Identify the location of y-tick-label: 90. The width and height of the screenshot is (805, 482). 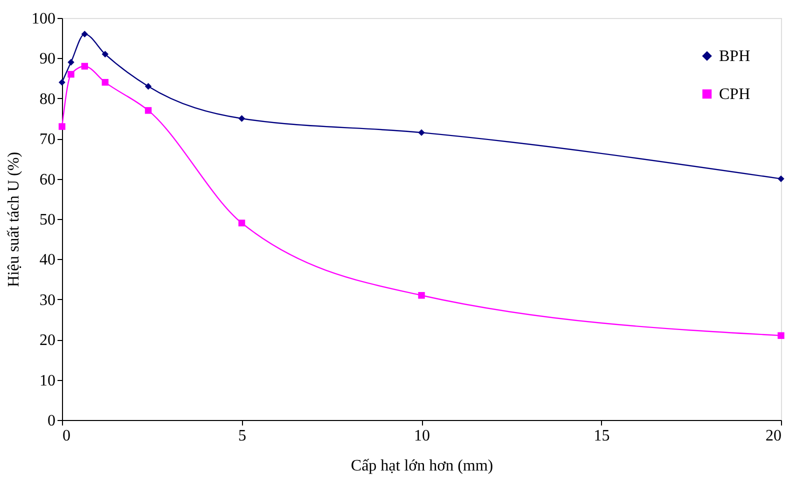
(48, 59).